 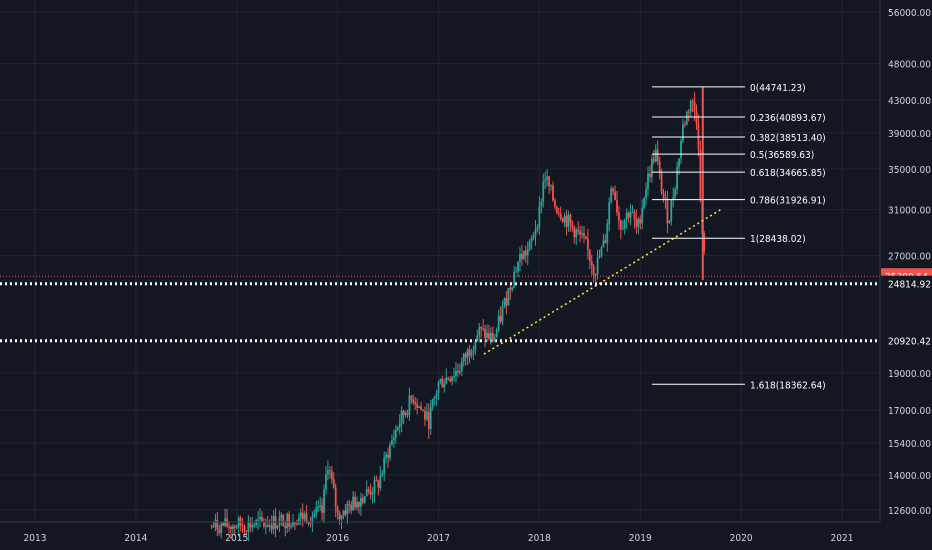 I want to click on price-level-label: 24814.92, so click(x=909, y=285).